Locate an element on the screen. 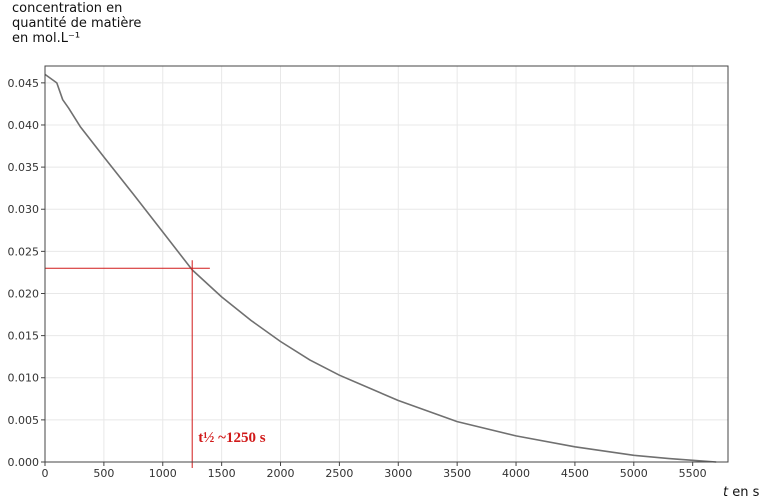  y-tick-label: 0.005 is located at coordinates (24, 420).